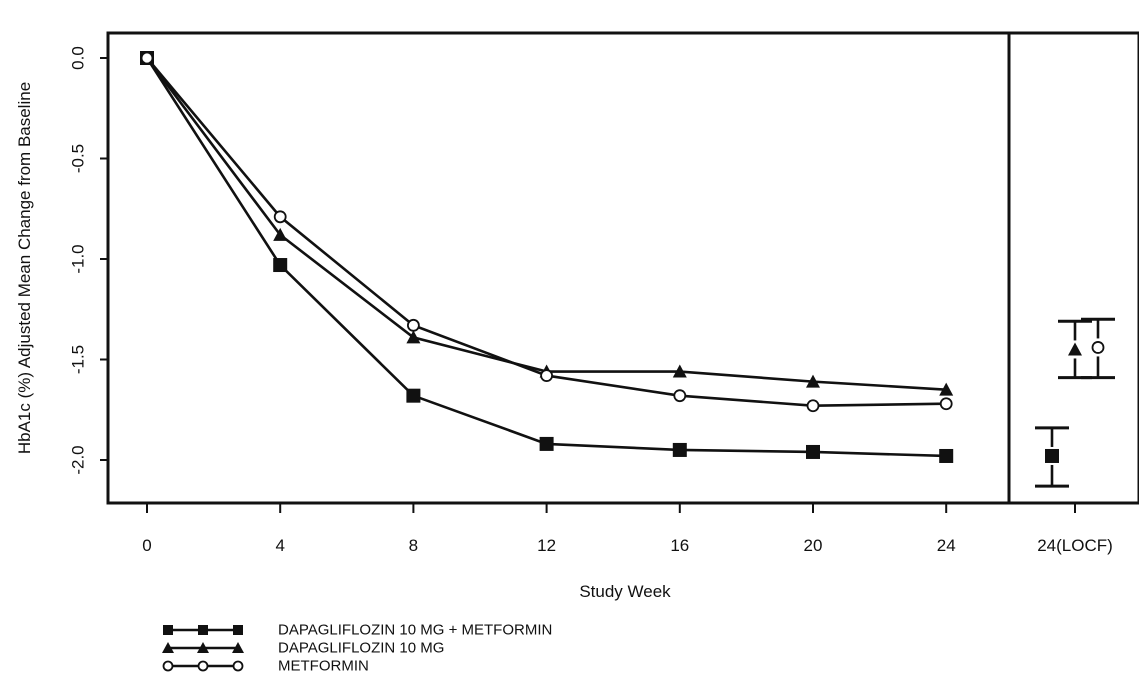 The height and width of the screenshot is (678, 1139). What do you see at coordinates (279, 545) in the screenshot?
I see `x-tick-label: 4` at bounding box center [279, 545].